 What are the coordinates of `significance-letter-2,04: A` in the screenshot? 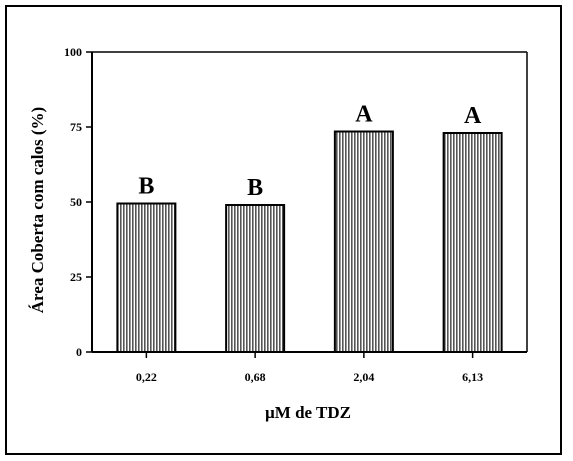 It's located at (364, 115).